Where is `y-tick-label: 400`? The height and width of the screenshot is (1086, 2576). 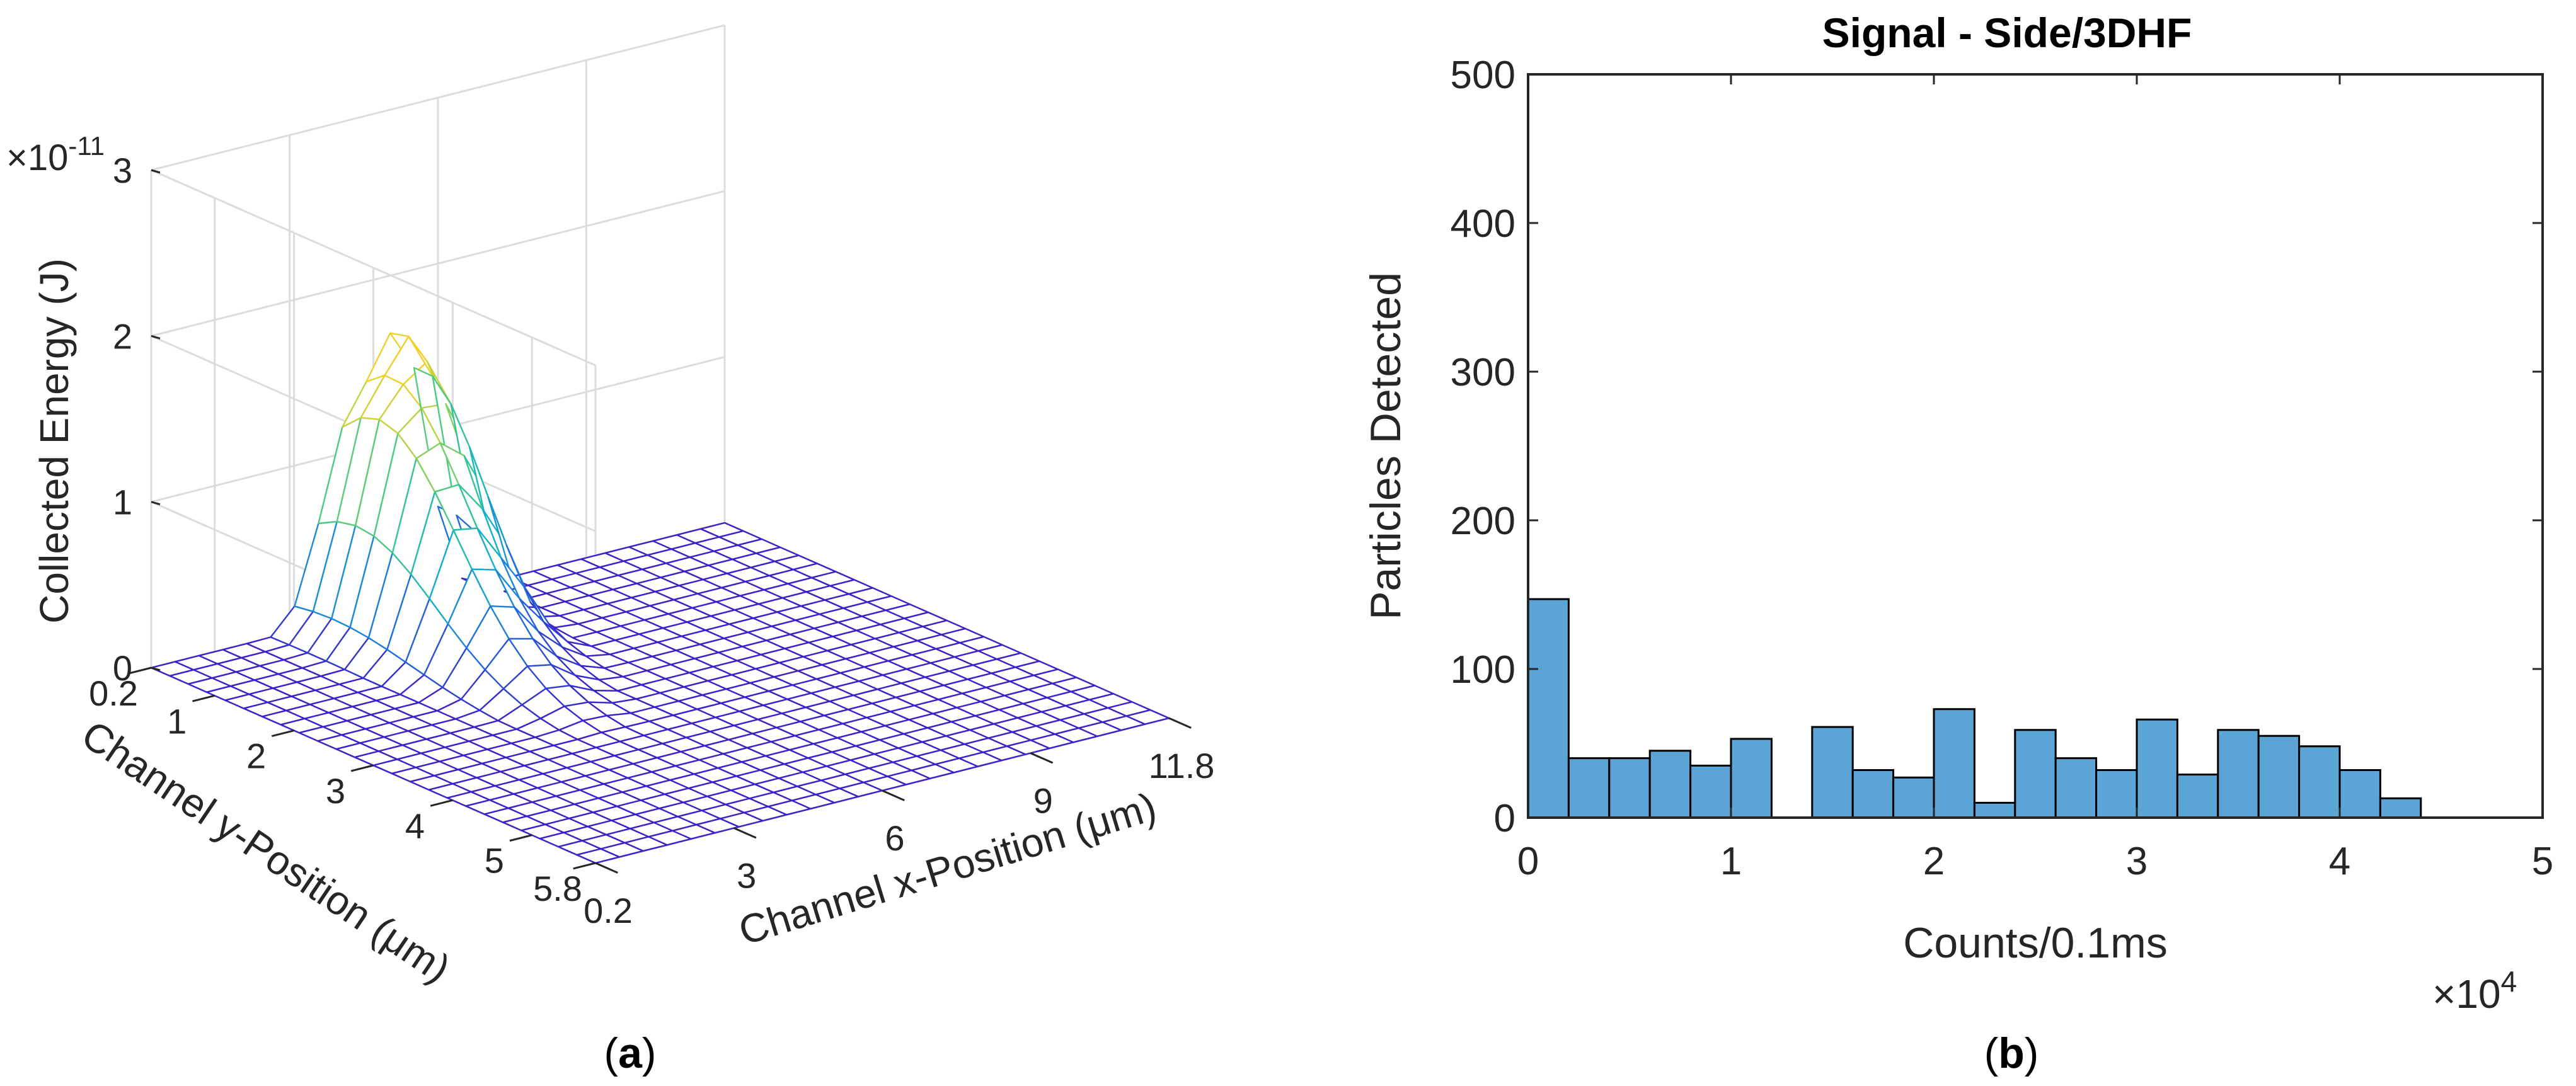 y-tick-label: 400 is located at coordinates (1483, 224).